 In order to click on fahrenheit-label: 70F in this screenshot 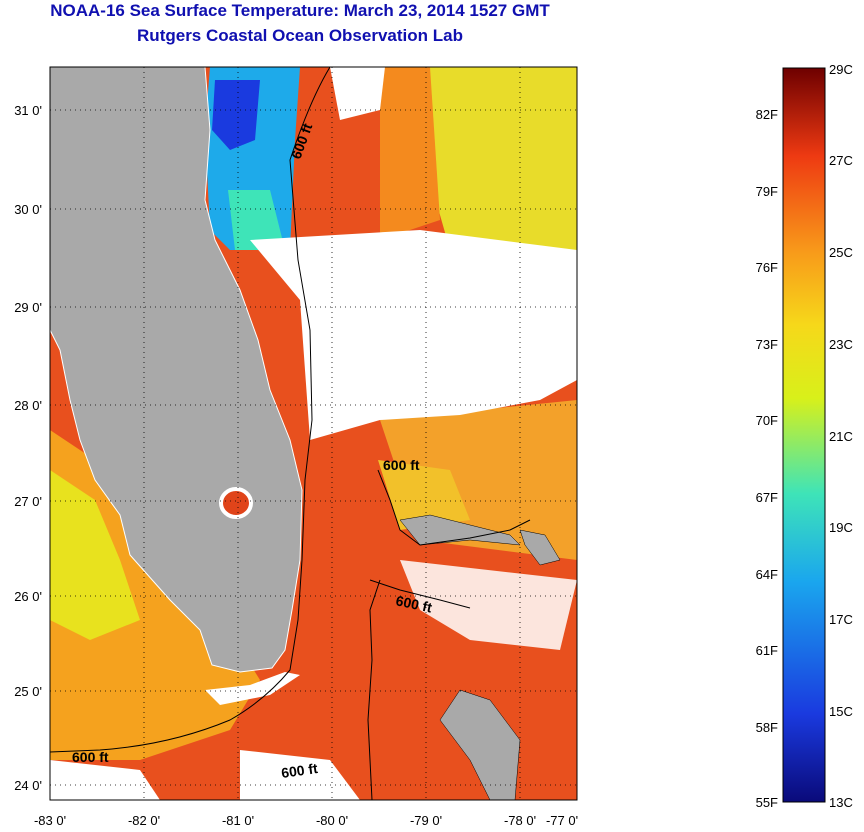, I will do `click(767, 420)`.